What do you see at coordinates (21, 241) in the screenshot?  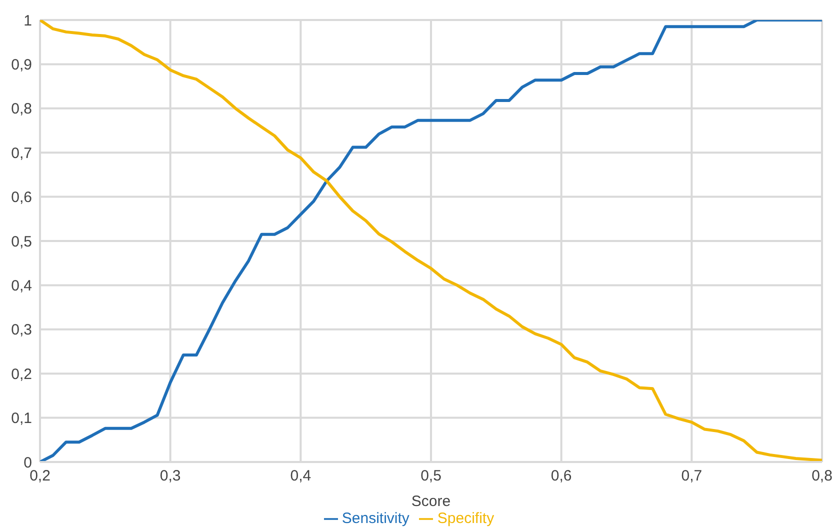 I see `y-tick-label: 0,5` at bounding box center [21, 241].